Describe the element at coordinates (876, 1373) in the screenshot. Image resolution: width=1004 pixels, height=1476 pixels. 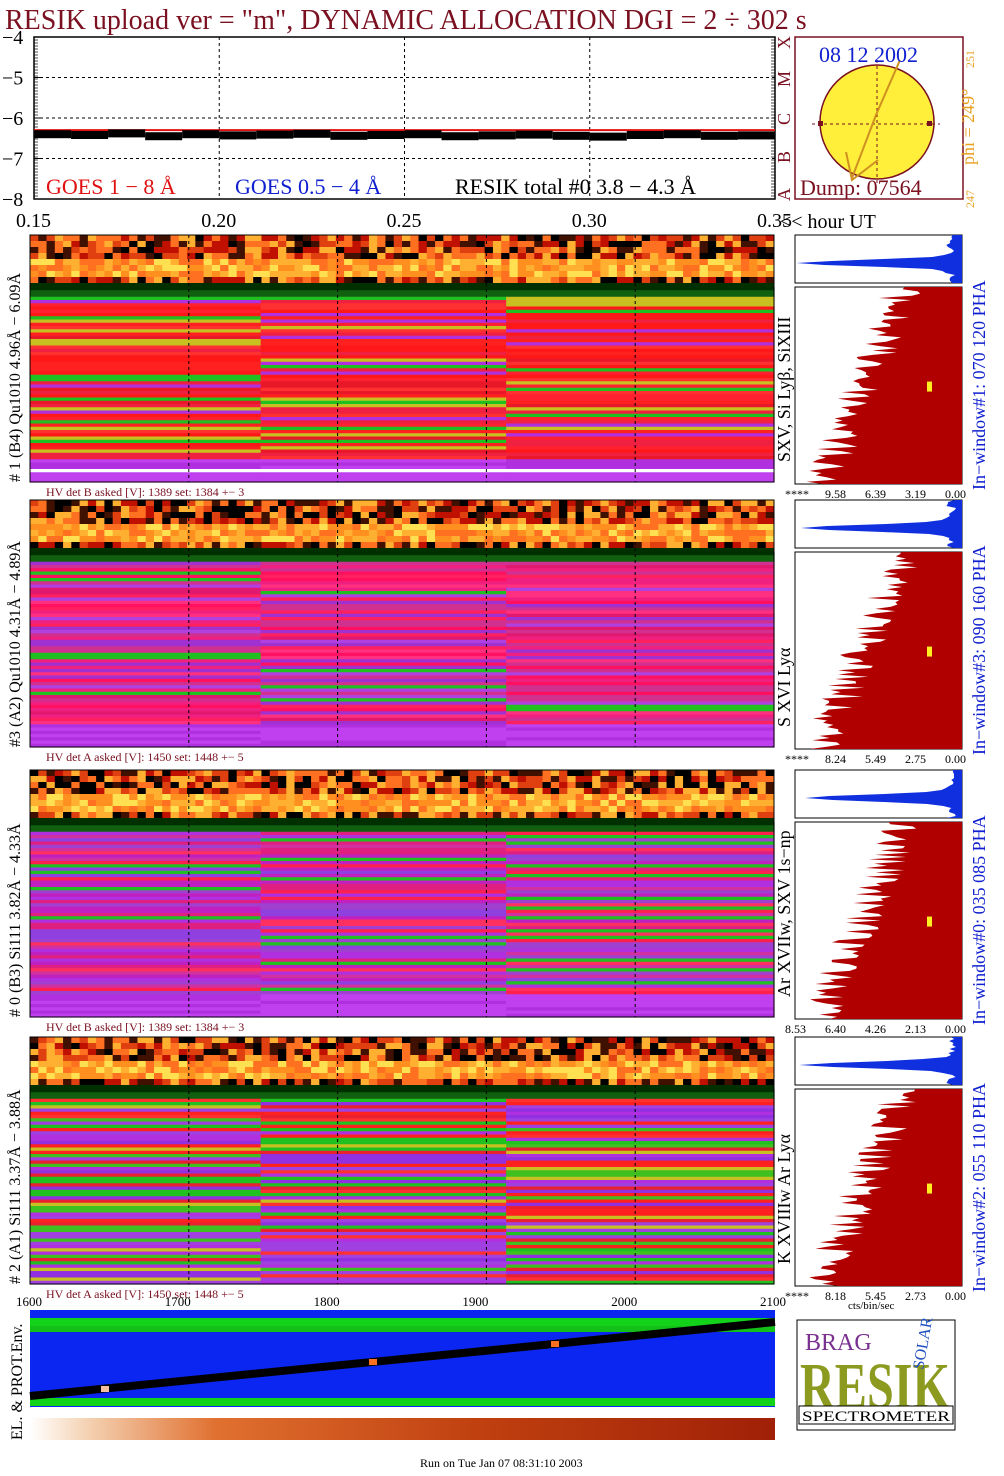
I see `resik-logo: BRAG RESIK SOLAR SPECTROMETER` at that location.